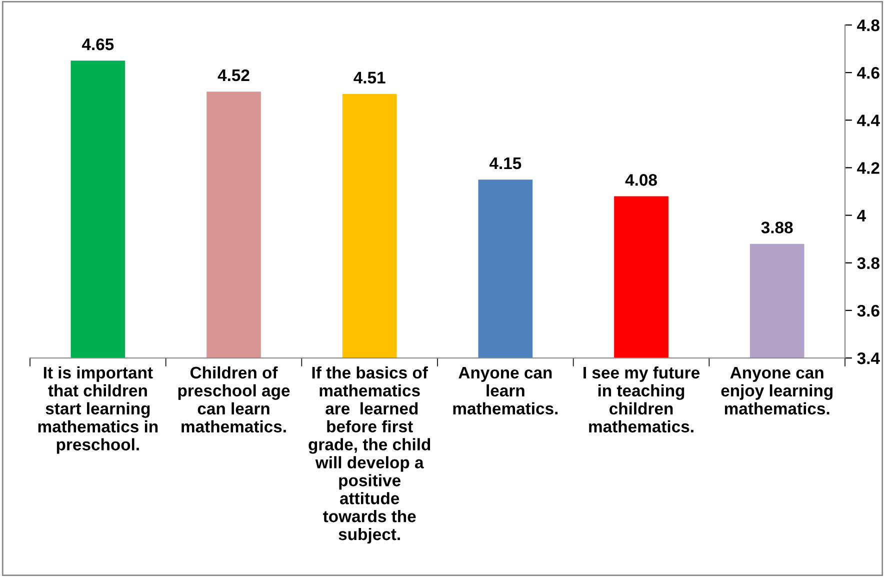 This screenshot has width=885, height=577. Describe the element at coordinates (868, 120) in the screenshot. I see `y-tick-label: 4.4` at that location.